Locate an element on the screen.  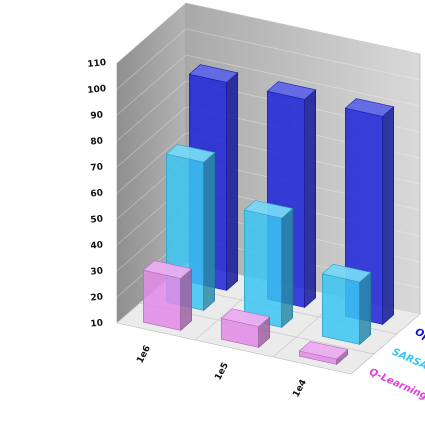
bar-q-learning-1e6 is located at coordinates (167, 296).